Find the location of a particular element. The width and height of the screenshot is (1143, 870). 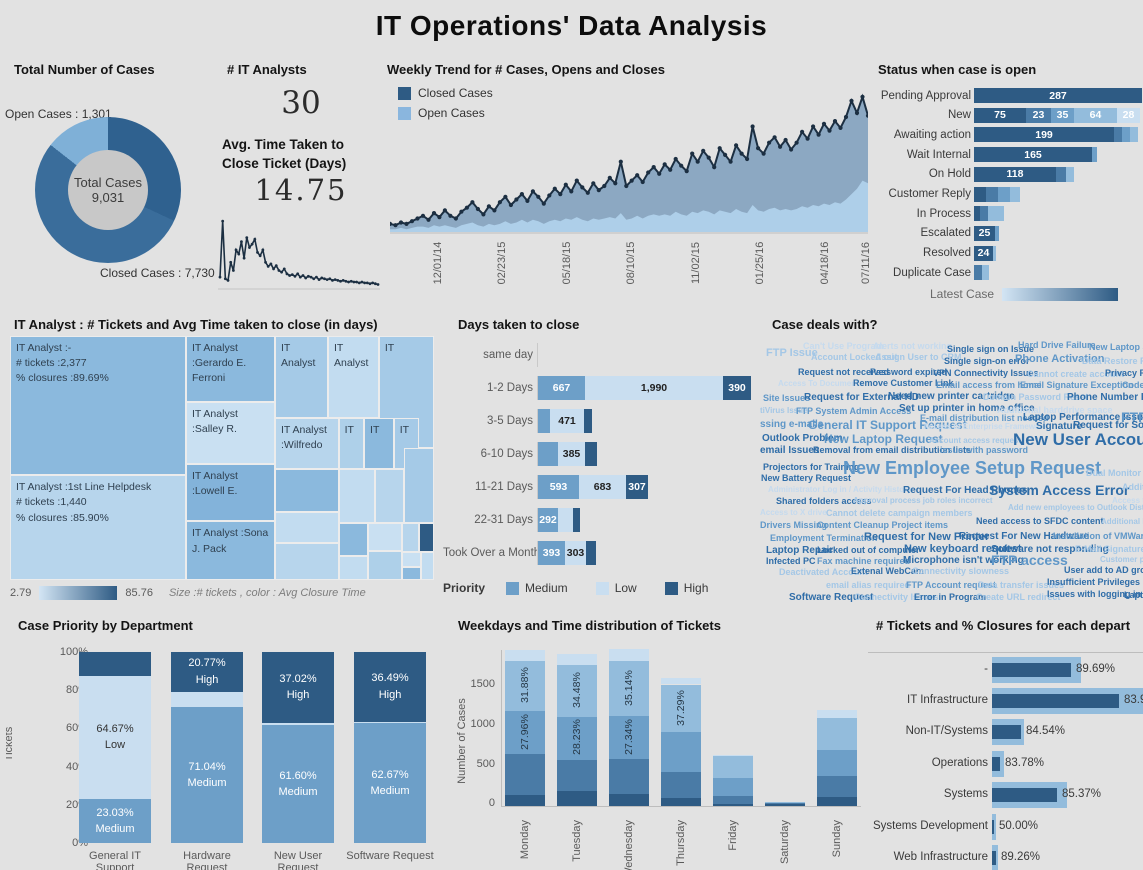

status-bar is located at coordinates (981, 273).